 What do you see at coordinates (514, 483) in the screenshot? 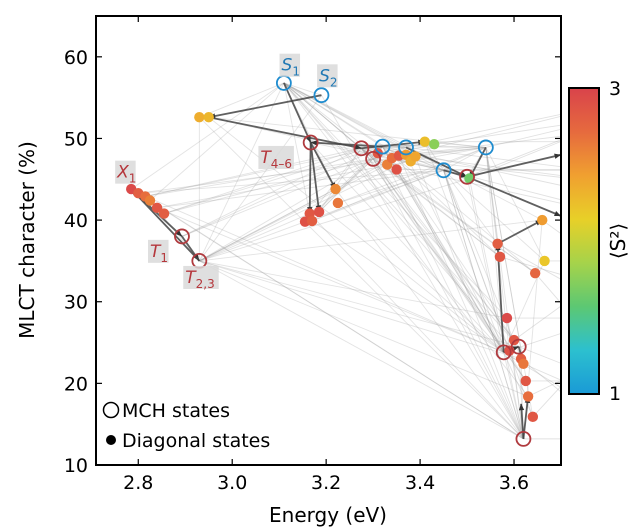
I see `x-tick-label: 3.6` at bounding box center [514, 483].